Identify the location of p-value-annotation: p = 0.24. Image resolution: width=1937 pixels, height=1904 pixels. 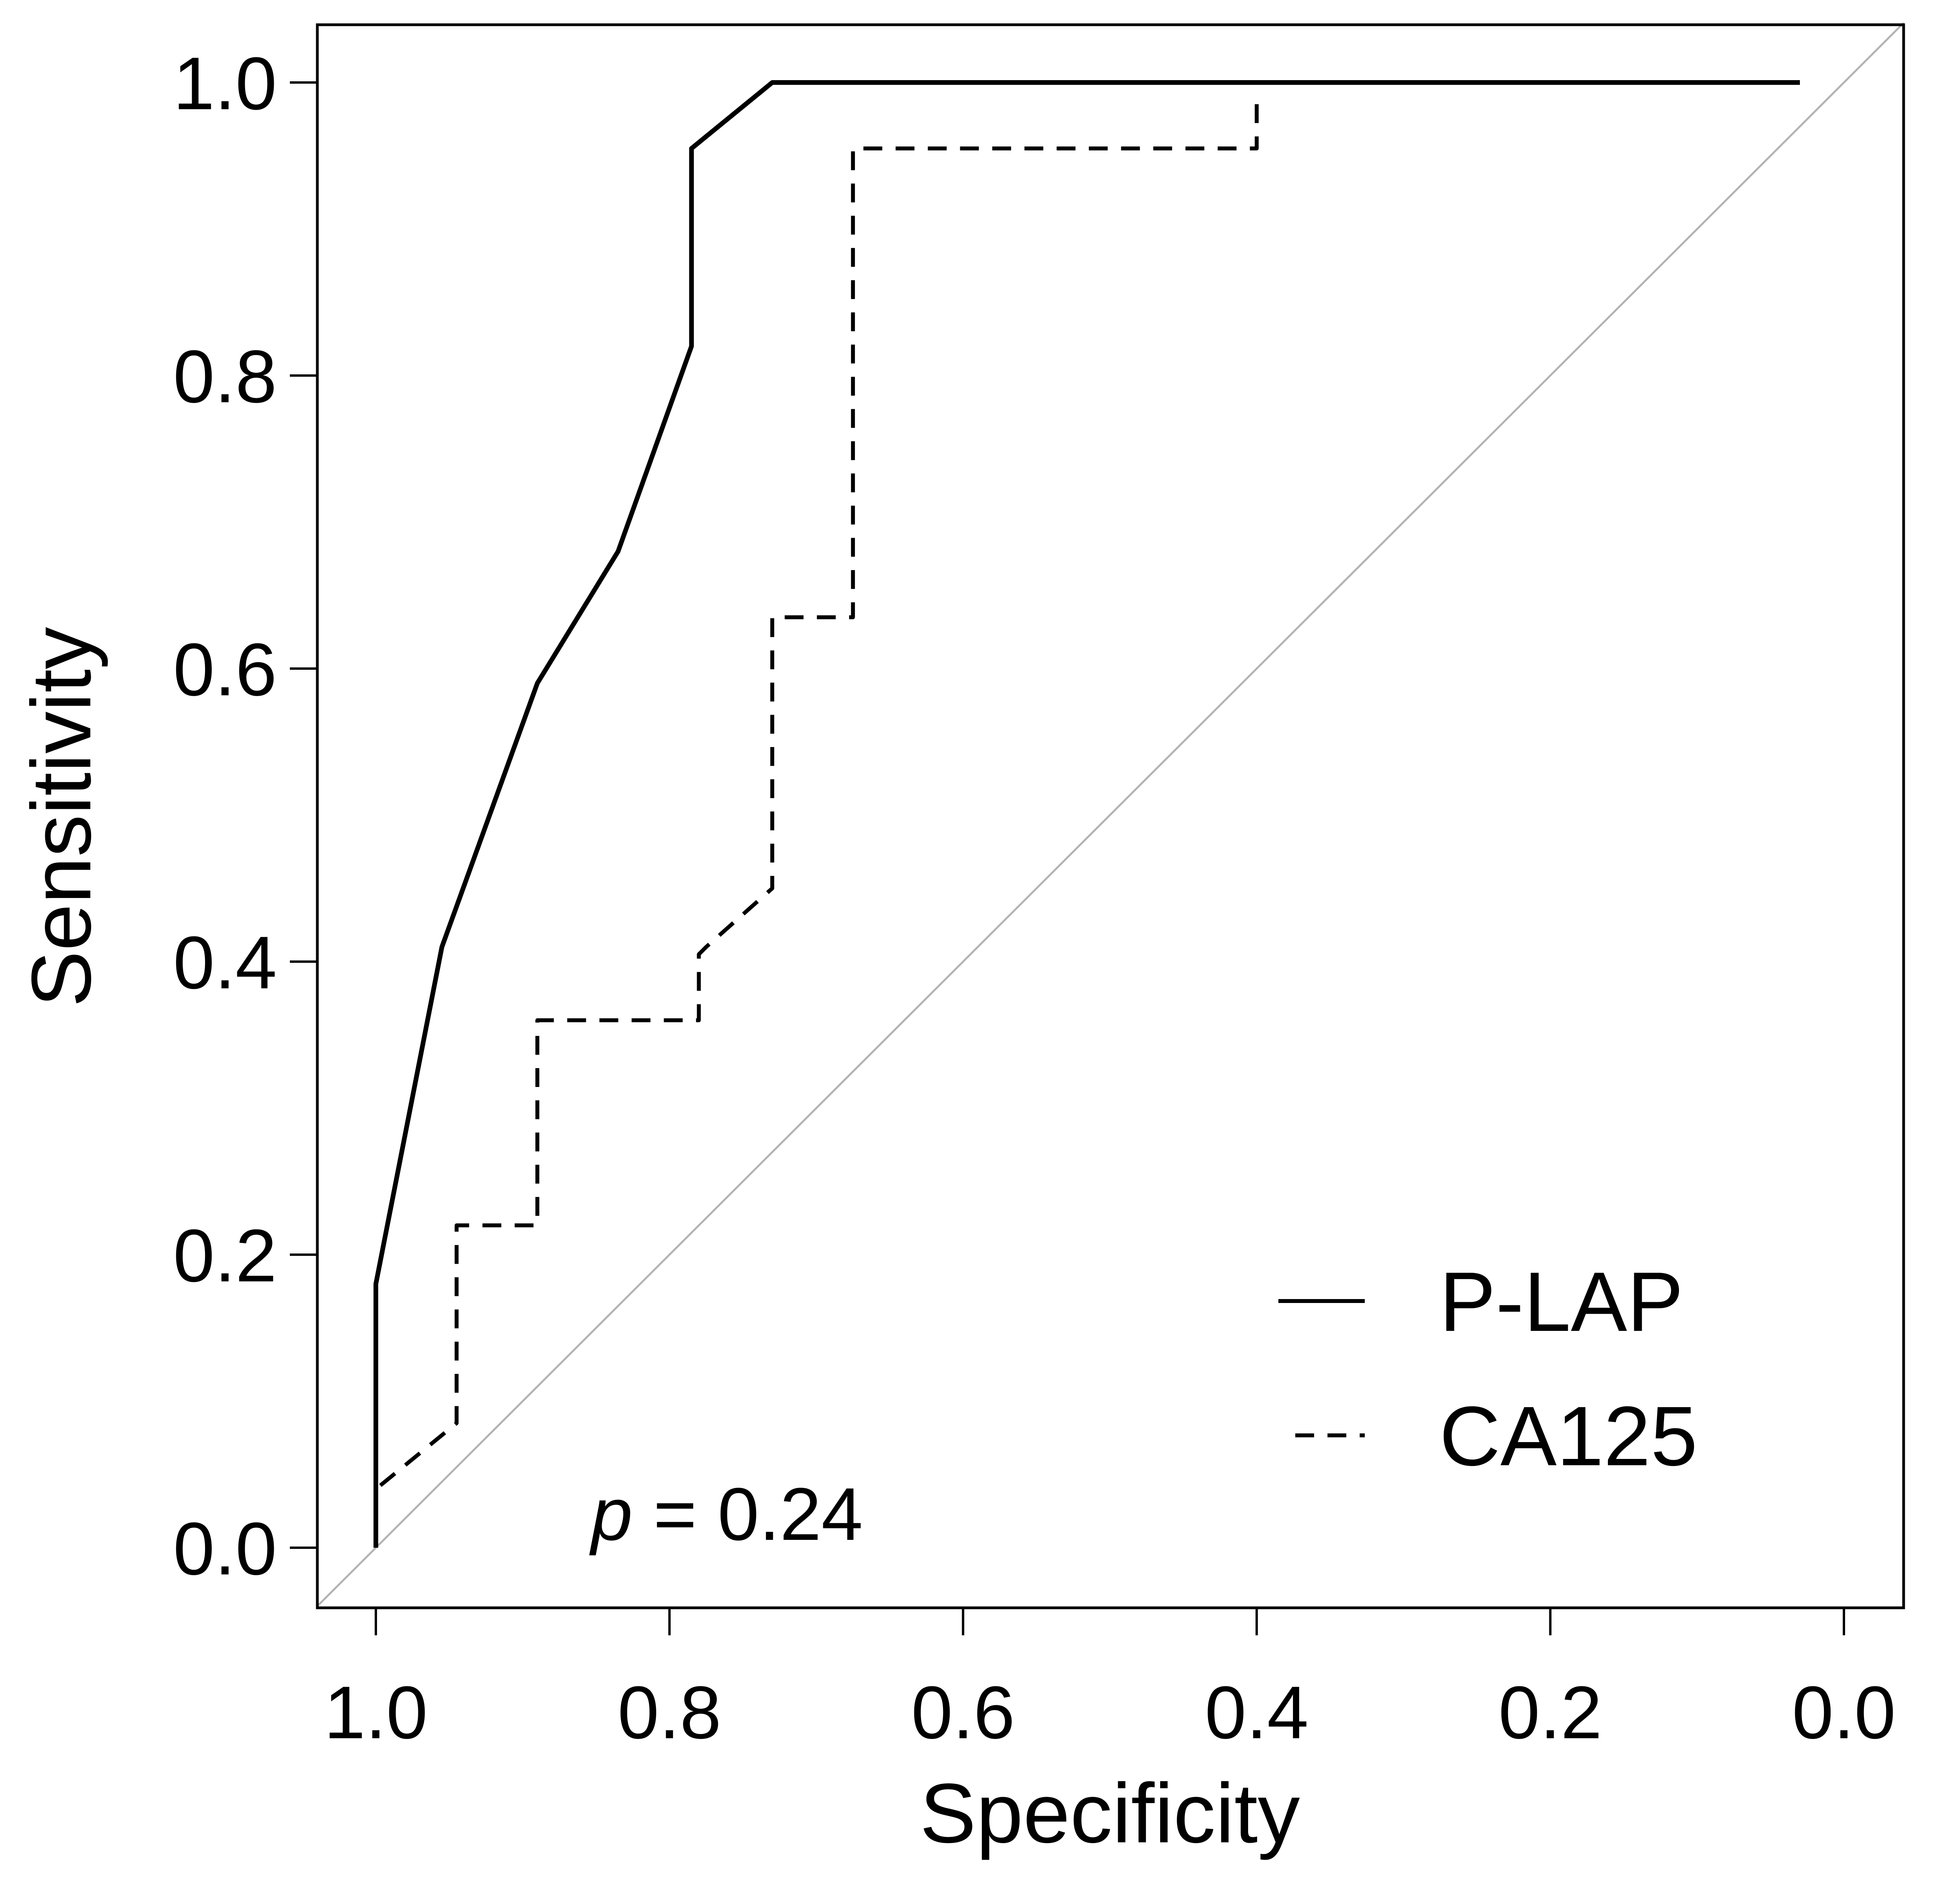
(726, 1514).